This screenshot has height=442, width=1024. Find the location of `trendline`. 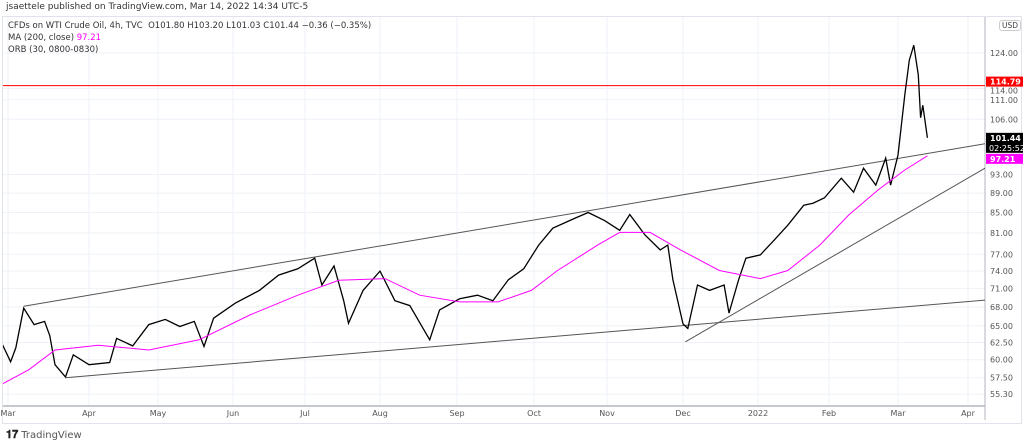

trendline is located at coordinates (835, 255).